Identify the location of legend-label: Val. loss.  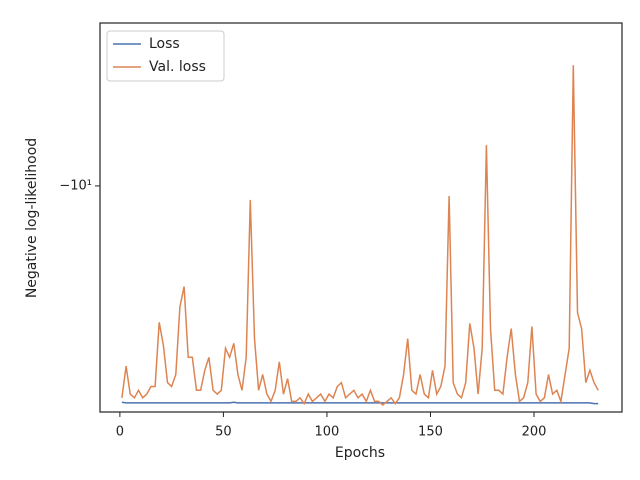
(177, 67).